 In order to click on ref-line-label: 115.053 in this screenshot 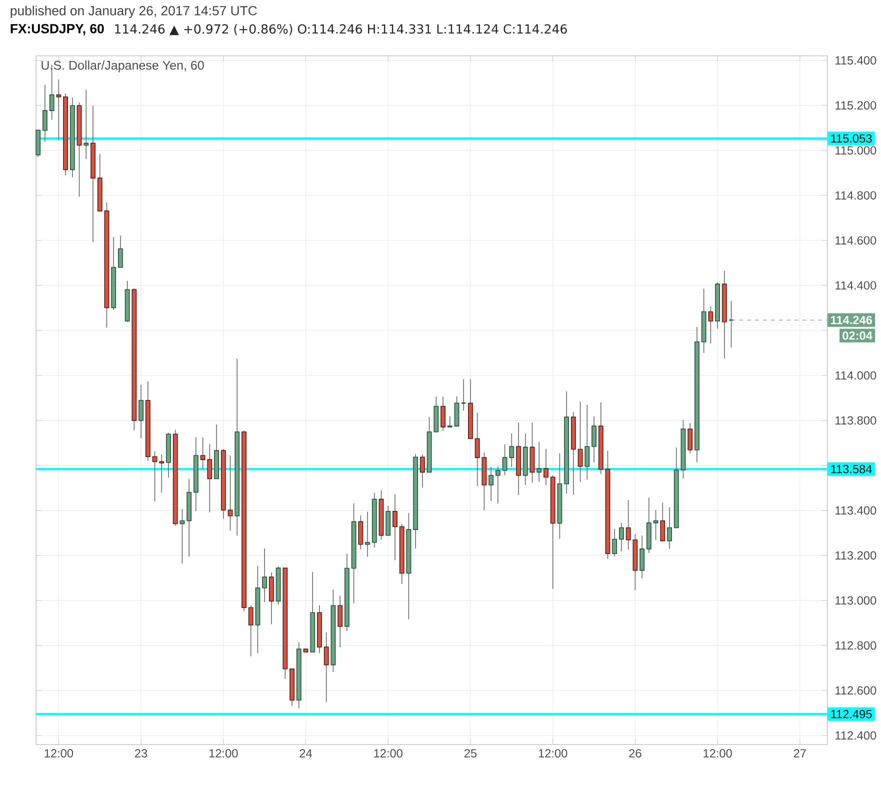, I will do `click(851, 138)`.